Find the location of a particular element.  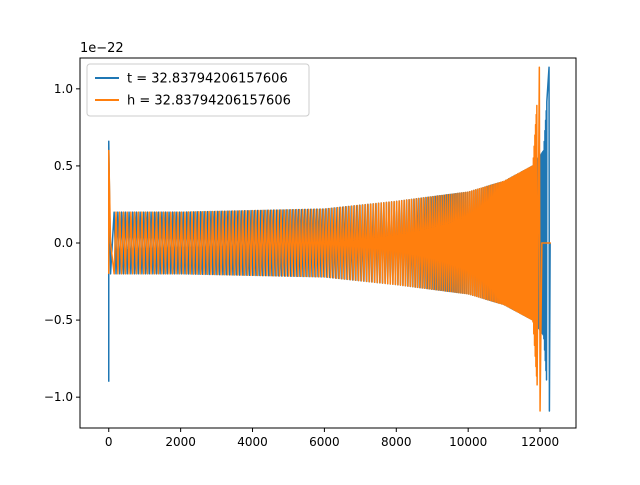

legend-entry-label: t = 32.83794206157606 is located at coordinates (207, 79).